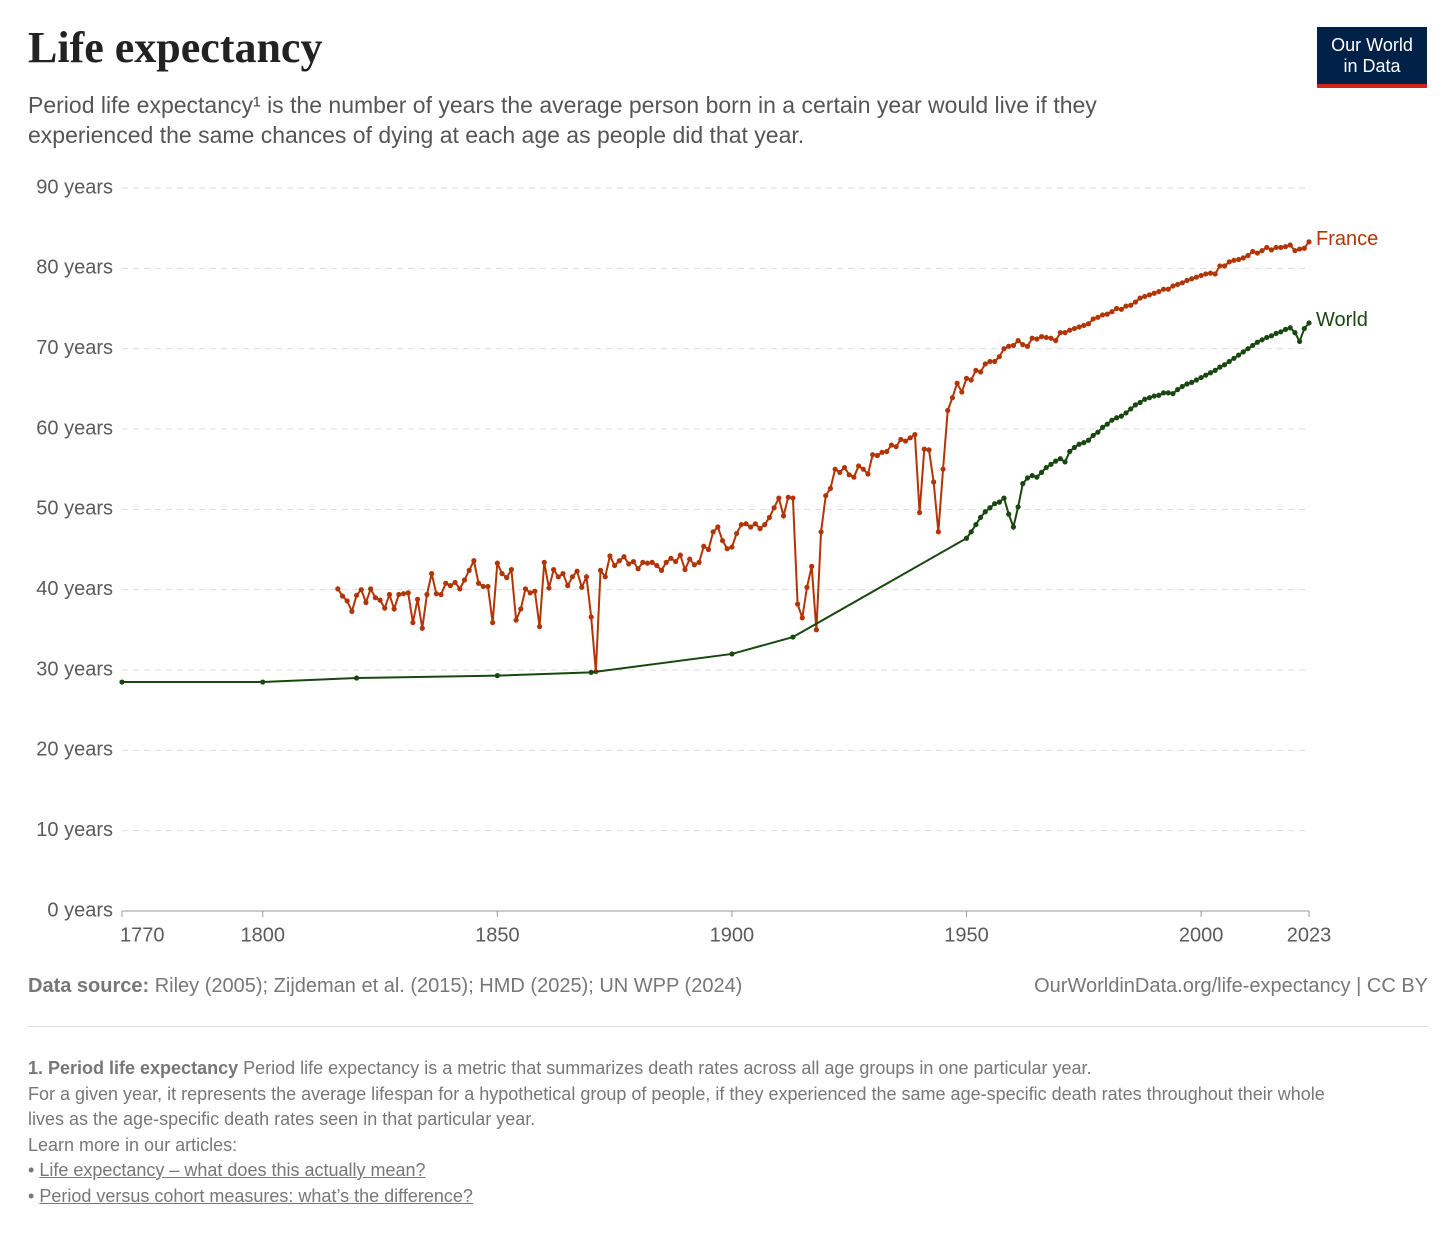 The height and width of the screenshot is (1235, 1456). What do you see at coordinates (263, 935) in the screenshot?
I see `x-tick-label: 1800` at bounding box center [263, 935].